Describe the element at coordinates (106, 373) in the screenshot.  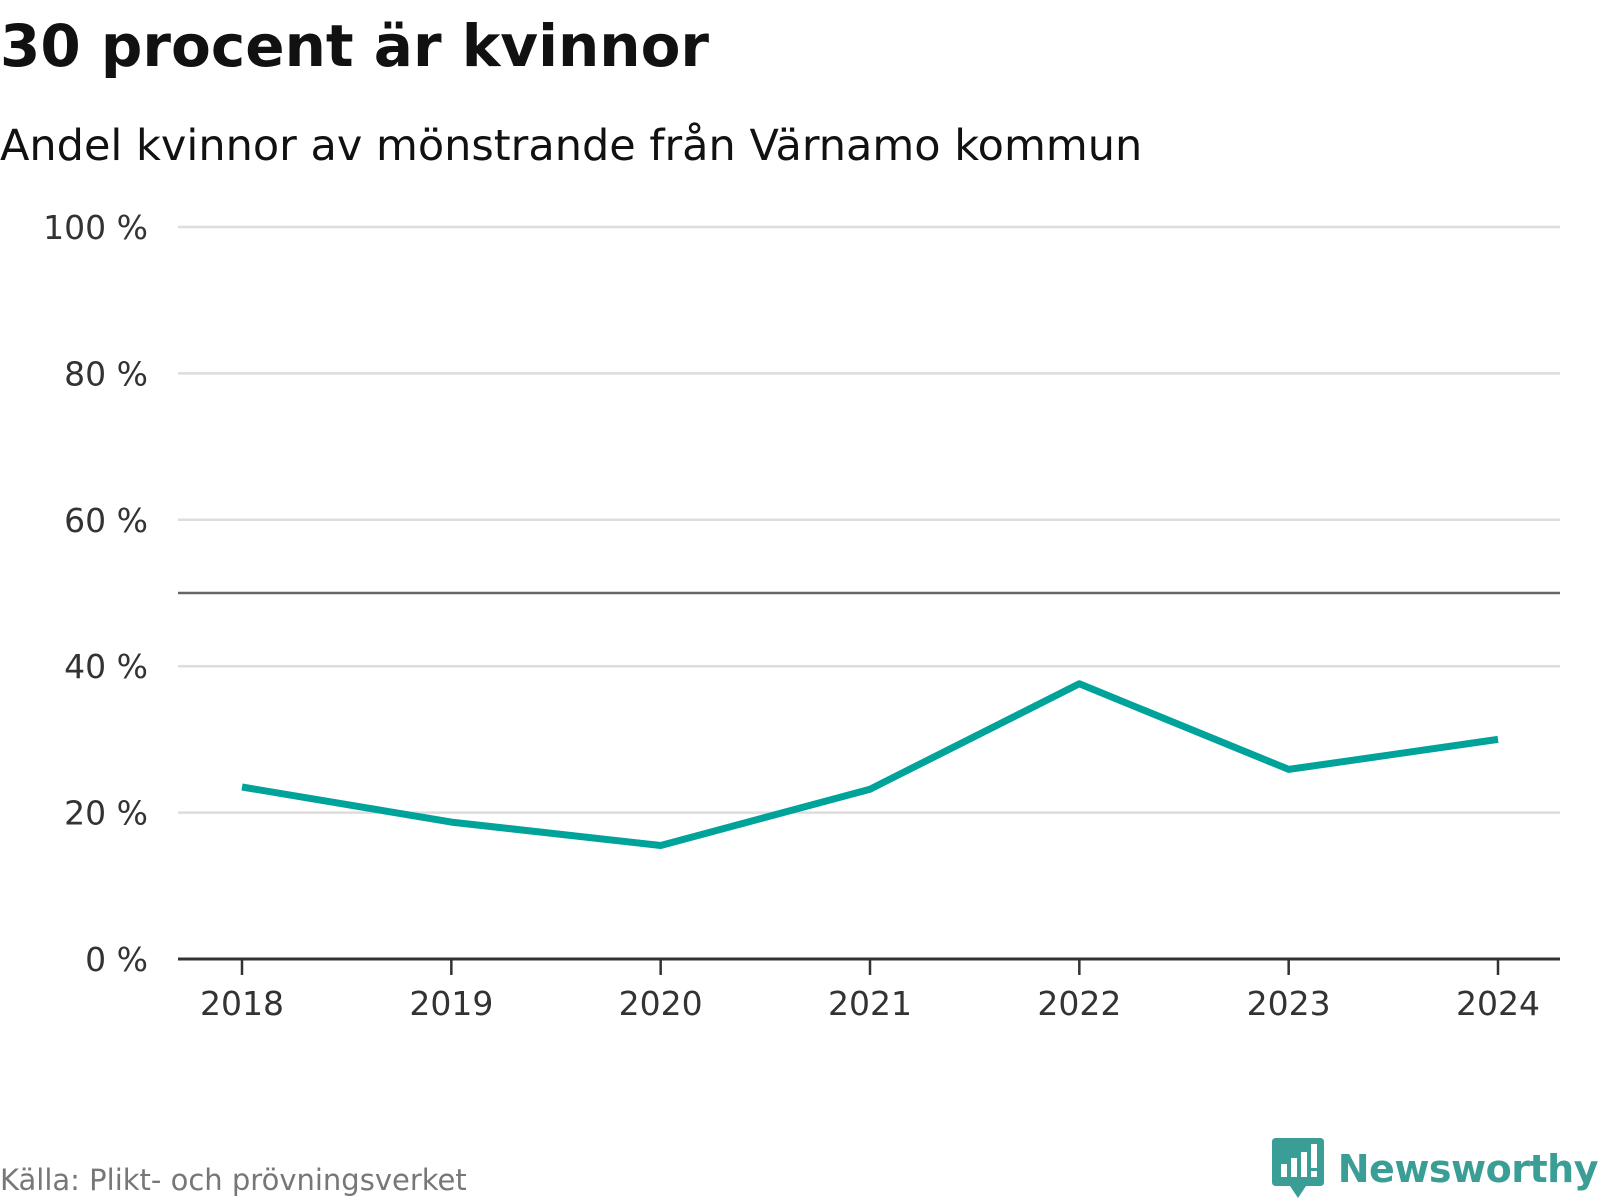
I see `y-tick-label: 80 %` at that location.